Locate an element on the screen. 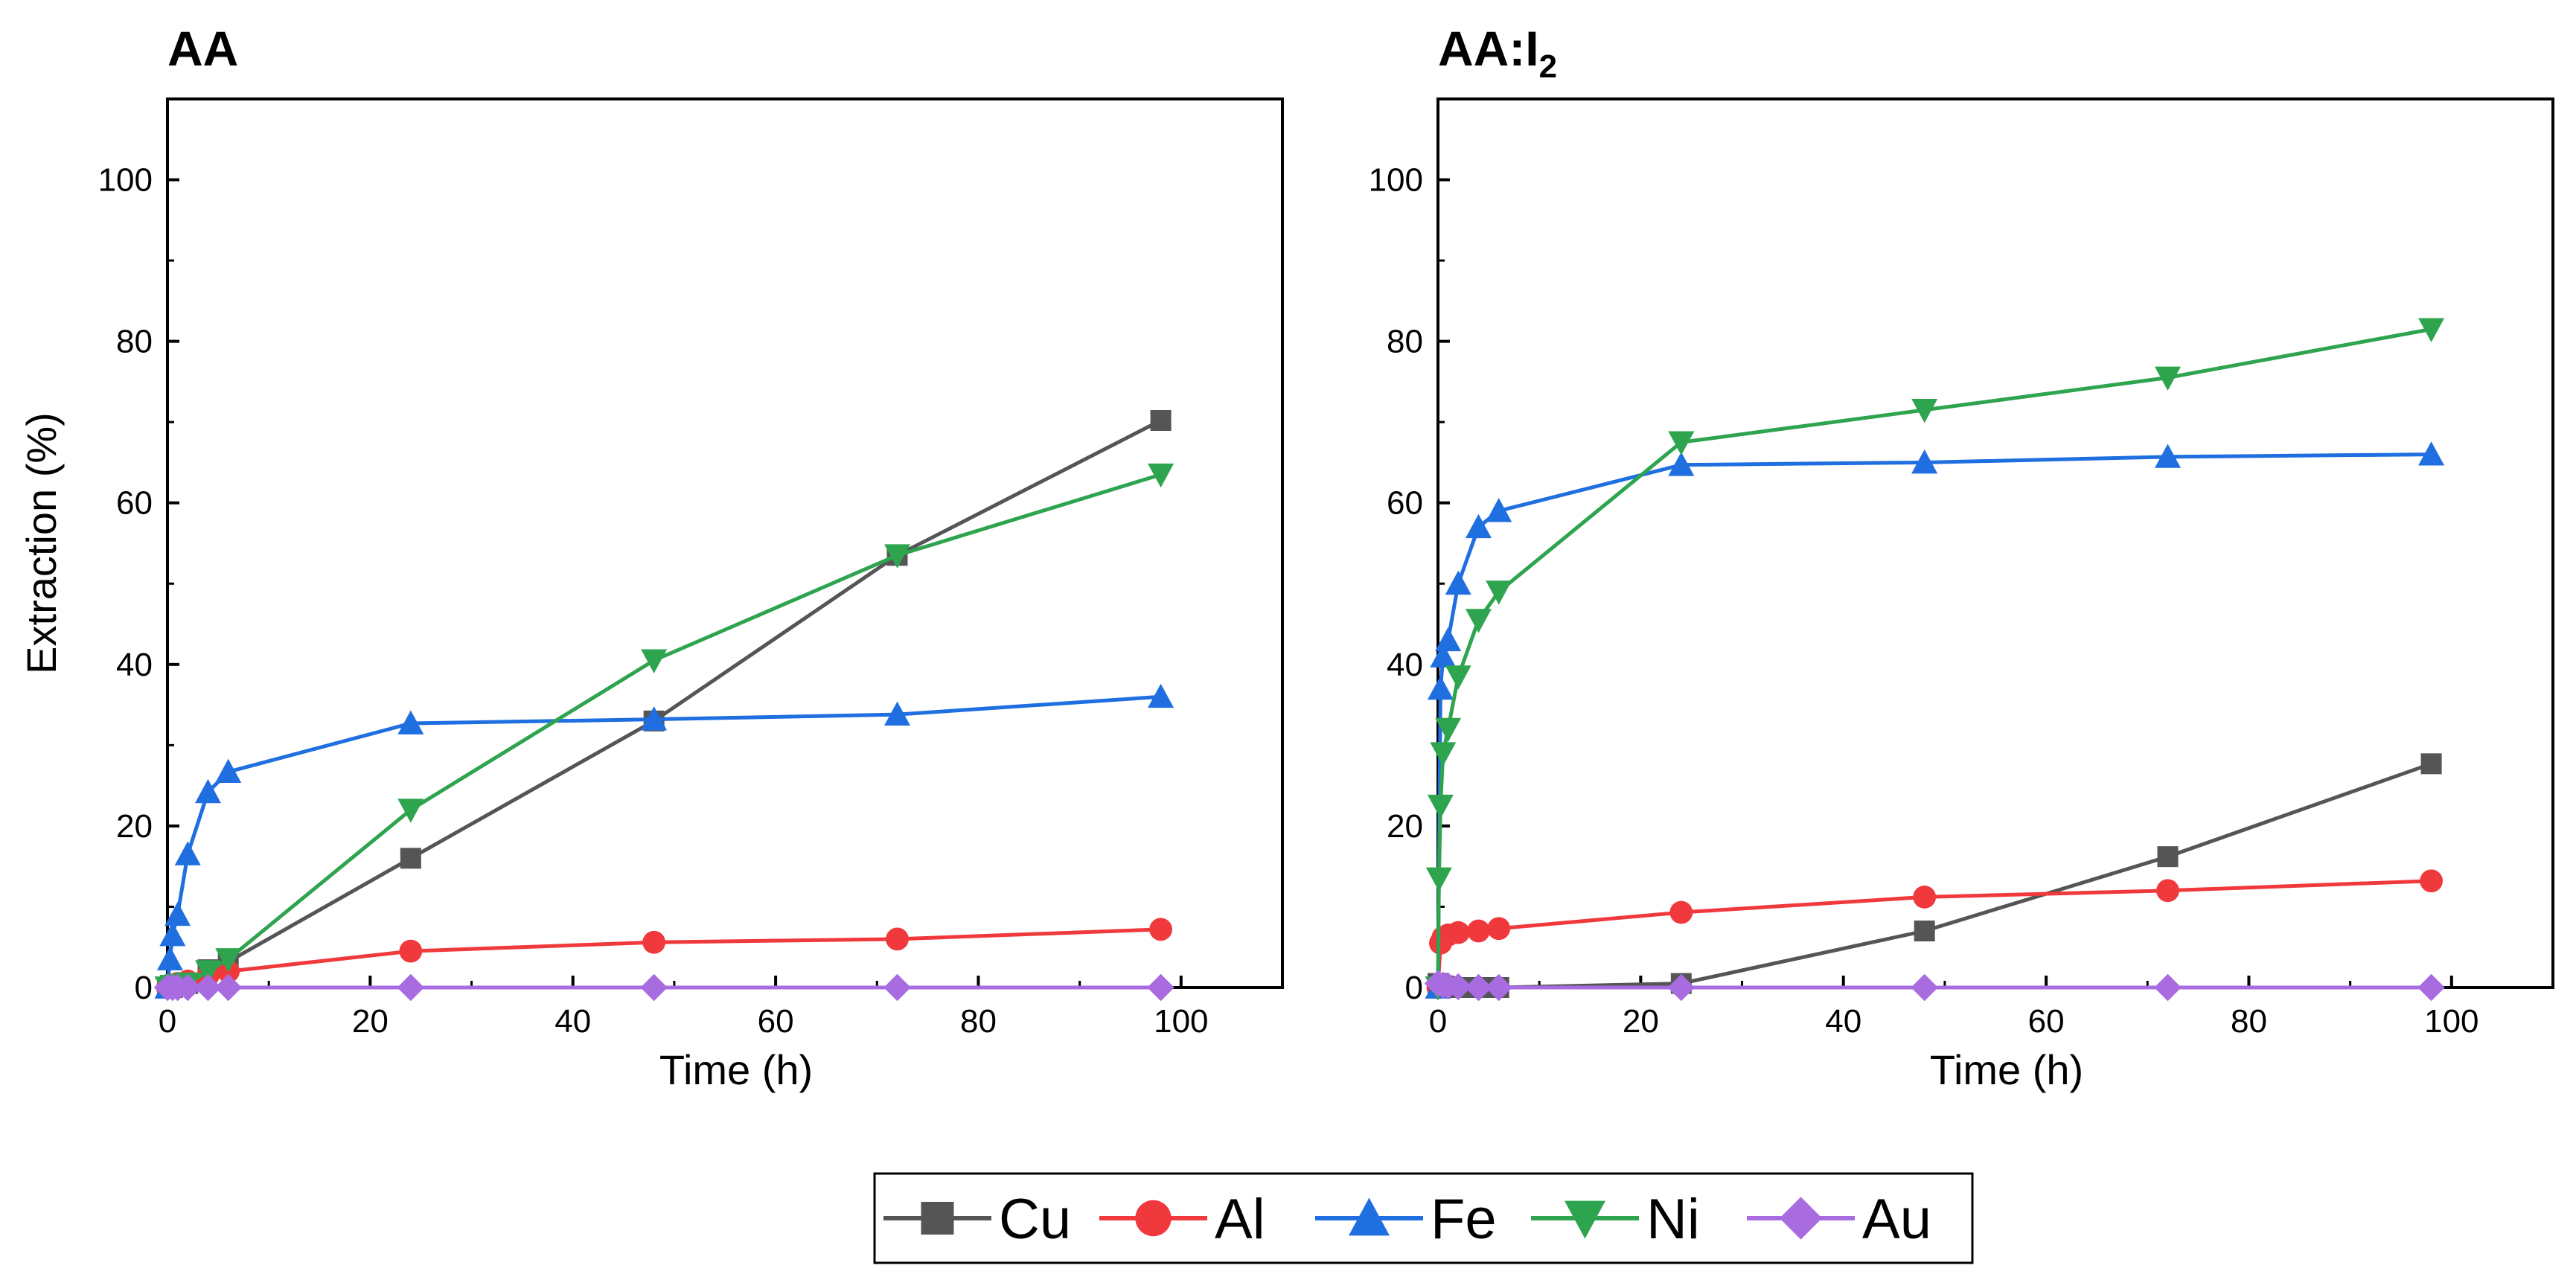 The width and height of the screenshot is (2576, 1277). y-tick-label: 100 is located at coordinates (125, 180).